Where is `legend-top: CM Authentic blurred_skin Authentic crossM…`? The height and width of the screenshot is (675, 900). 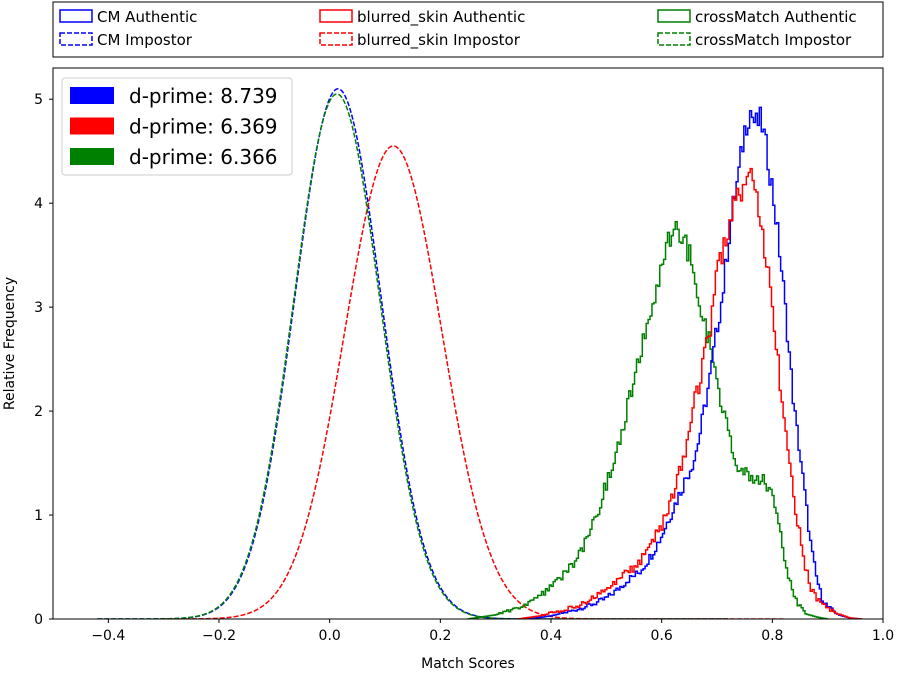
legend-top: CM Authentic blurred_skin Authentic crossM… is located at coordinates (468, 29).